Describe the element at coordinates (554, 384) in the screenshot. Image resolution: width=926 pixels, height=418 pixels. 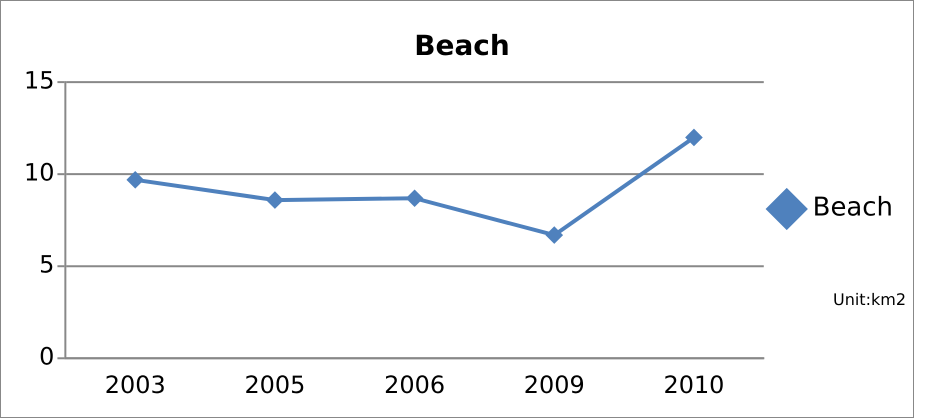
I see `x-tick-label: 2009` at that location.